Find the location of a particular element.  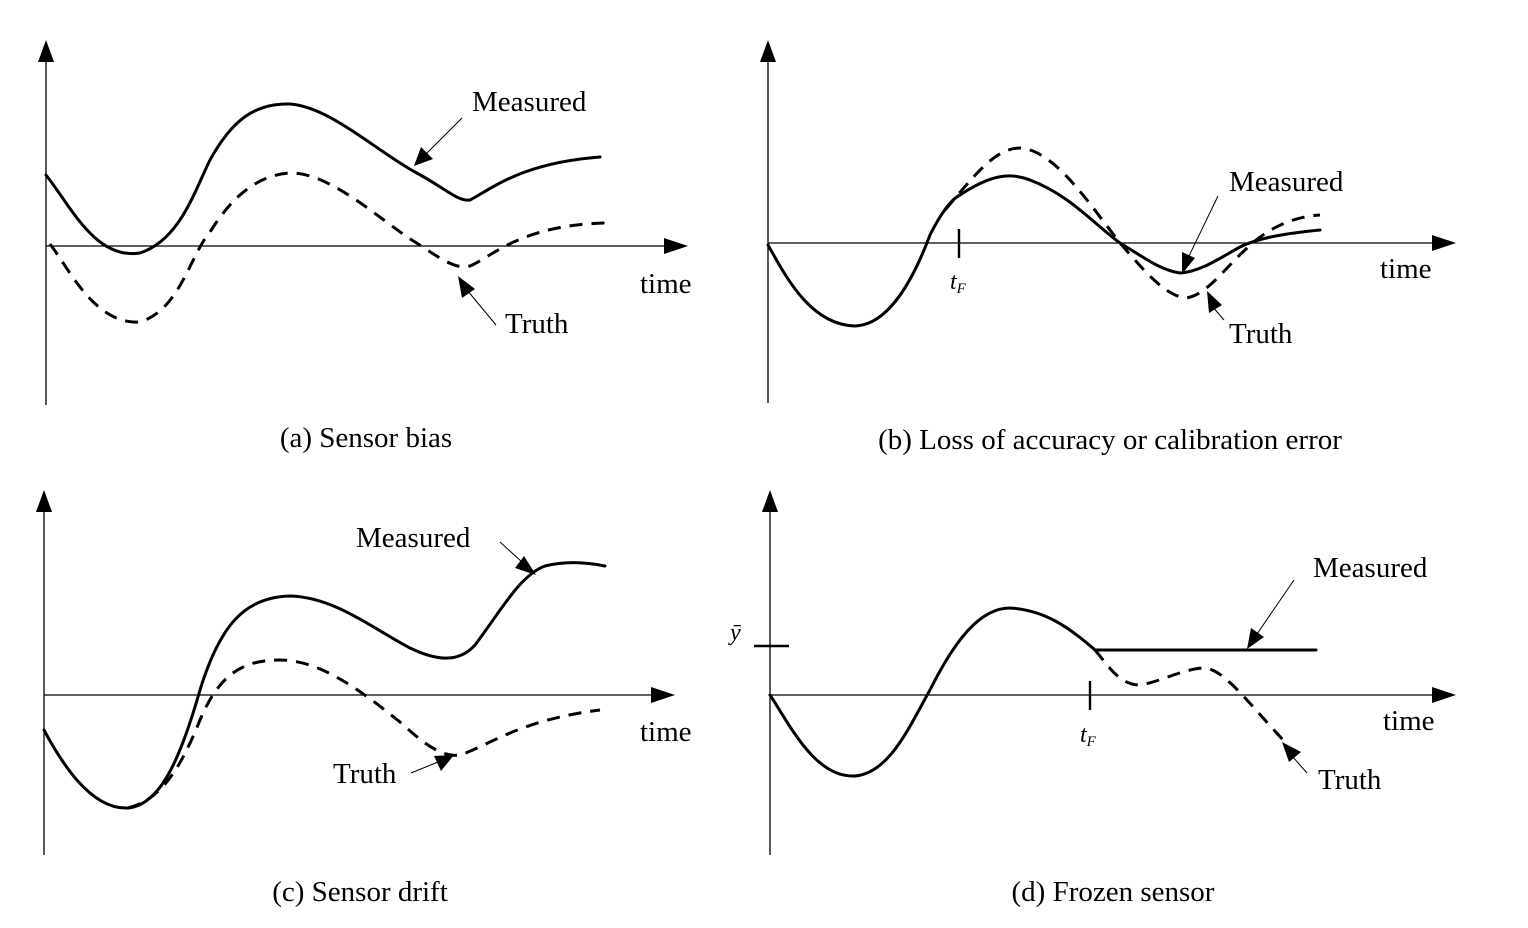

panel-a-measured-label: Measured is located at coordinates (529, 102).